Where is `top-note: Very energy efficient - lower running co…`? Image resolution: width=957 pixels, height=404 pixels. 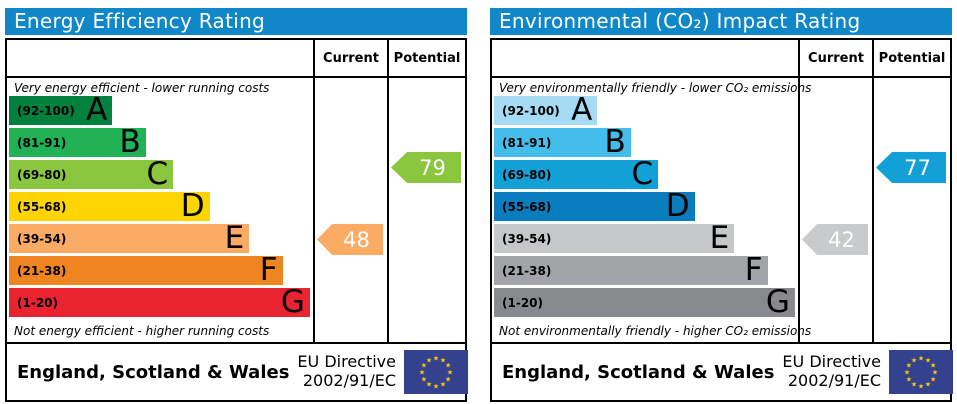 top-note: Very energy efficient - lower running co… is located at coordinates (142, 88).